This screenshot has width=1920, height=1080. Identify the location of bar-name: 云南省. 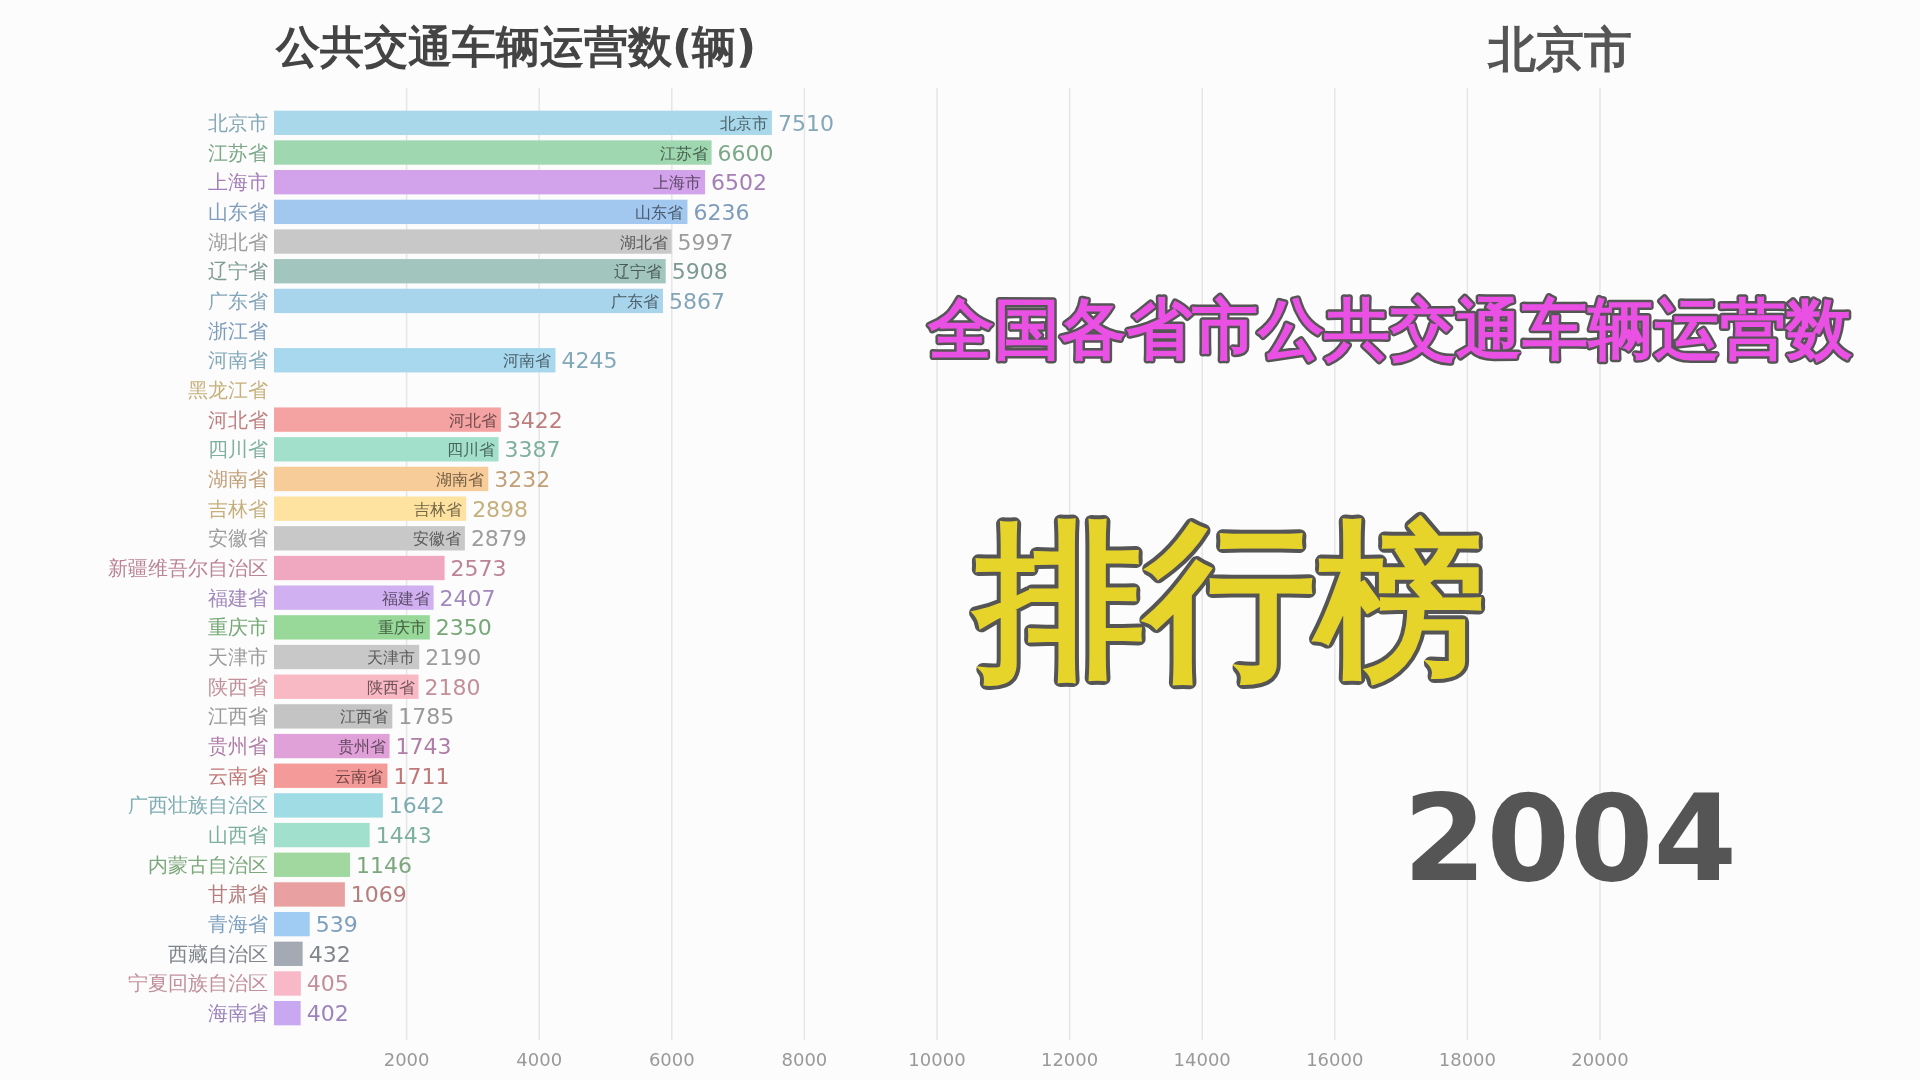
(359, 776).